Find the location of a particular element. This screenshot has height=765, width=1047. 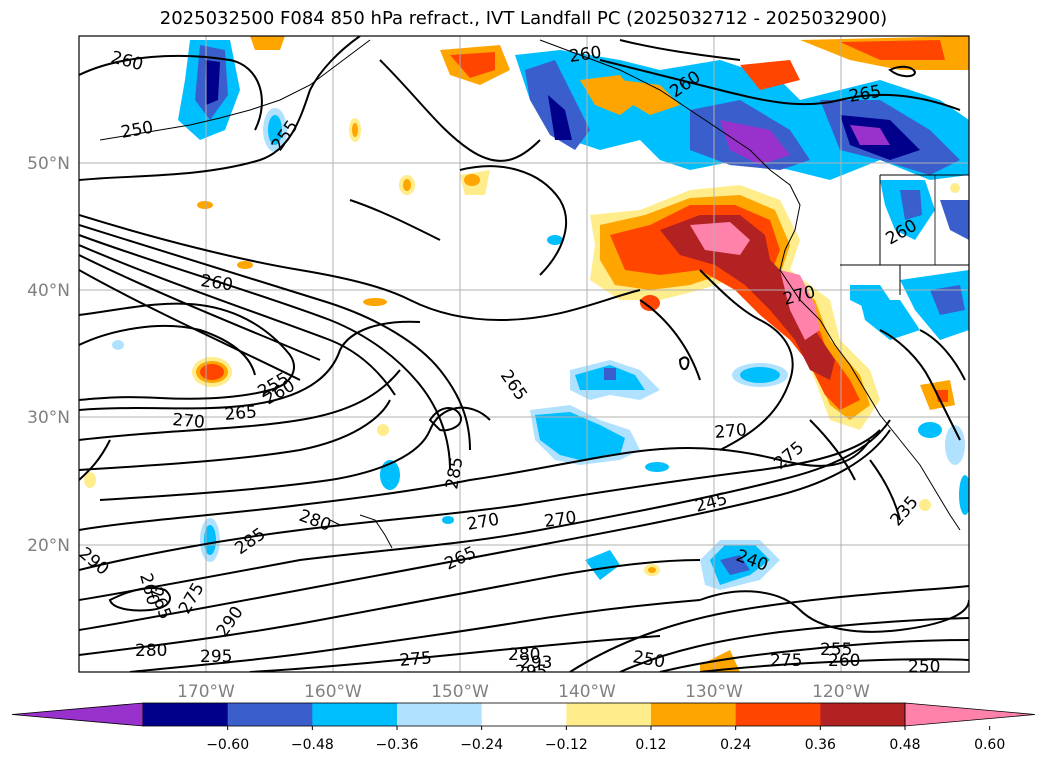

contour-label: 265 is located at coordinates (241, 413).